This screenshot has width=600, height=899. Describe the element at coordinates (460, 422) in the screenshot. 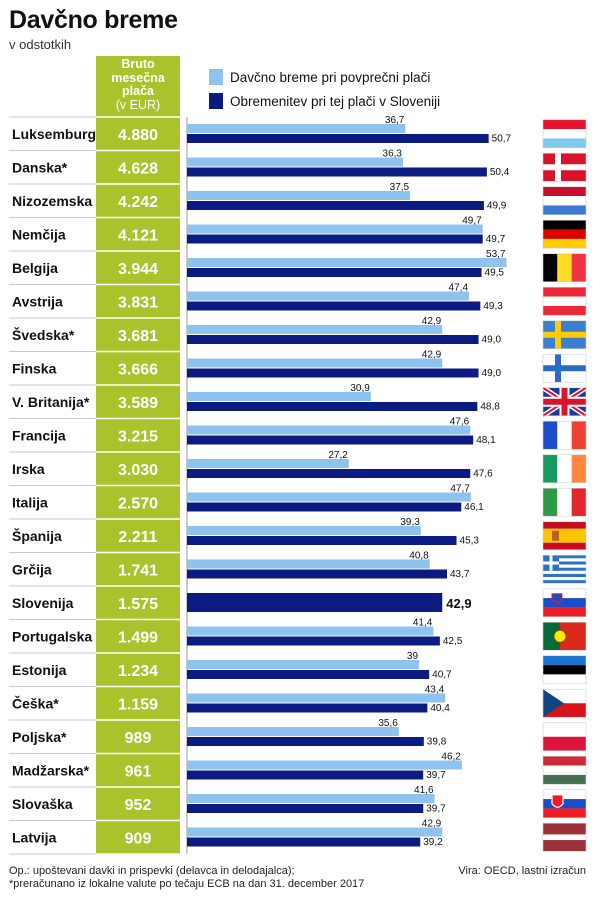

I see `data-label-average-francija: 47,6` at that location.